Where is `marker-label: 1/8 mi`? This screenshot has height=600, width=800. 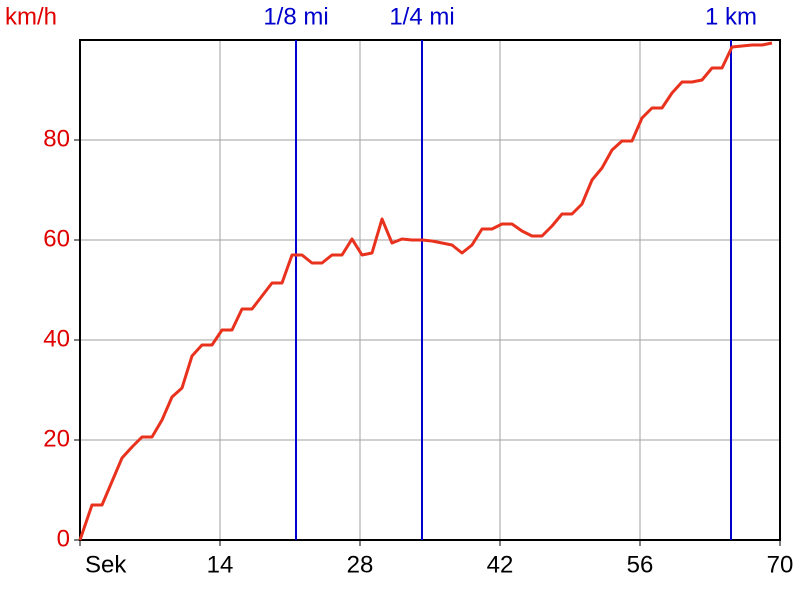
marker-label: 1/8 mi is located at coordinates (295, 16).